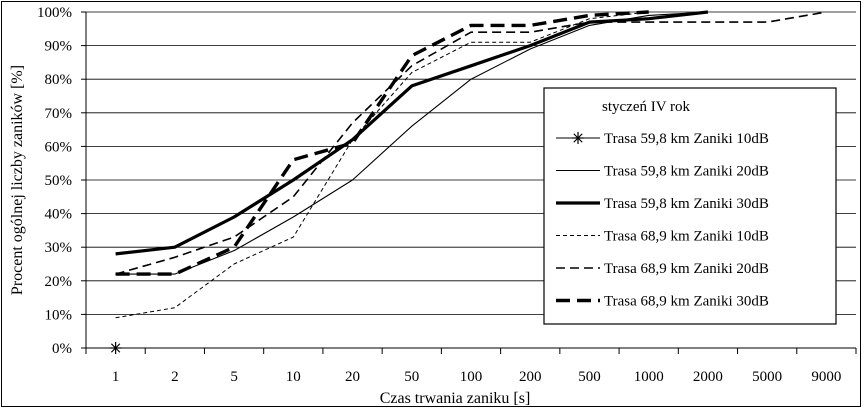 This screenshot has width=864, height=410. I want to click on x-tick-label: 200, so click(530, 377).